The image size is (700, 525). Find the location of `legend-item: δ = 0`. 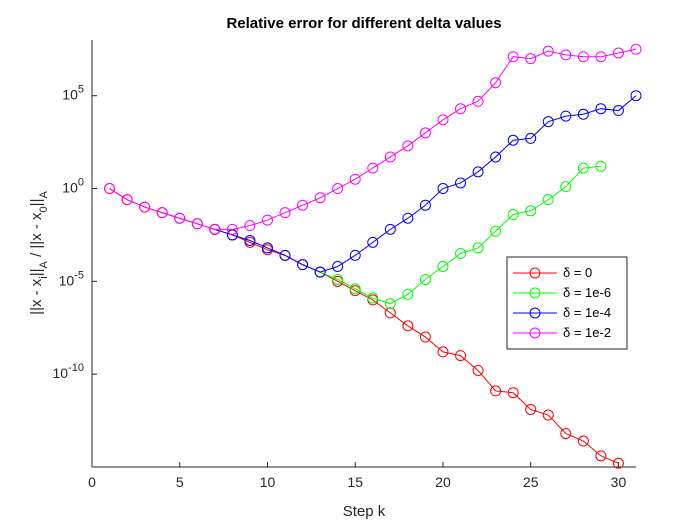

legend-item: δ = 0 is located at coordinates (552, 272).